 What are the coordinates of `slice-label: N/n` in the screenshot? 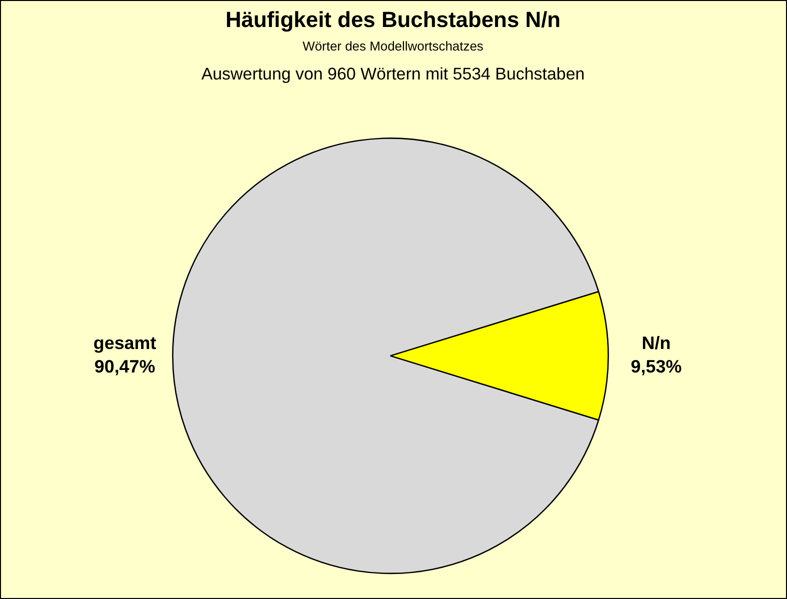 It's located at (656, 342).